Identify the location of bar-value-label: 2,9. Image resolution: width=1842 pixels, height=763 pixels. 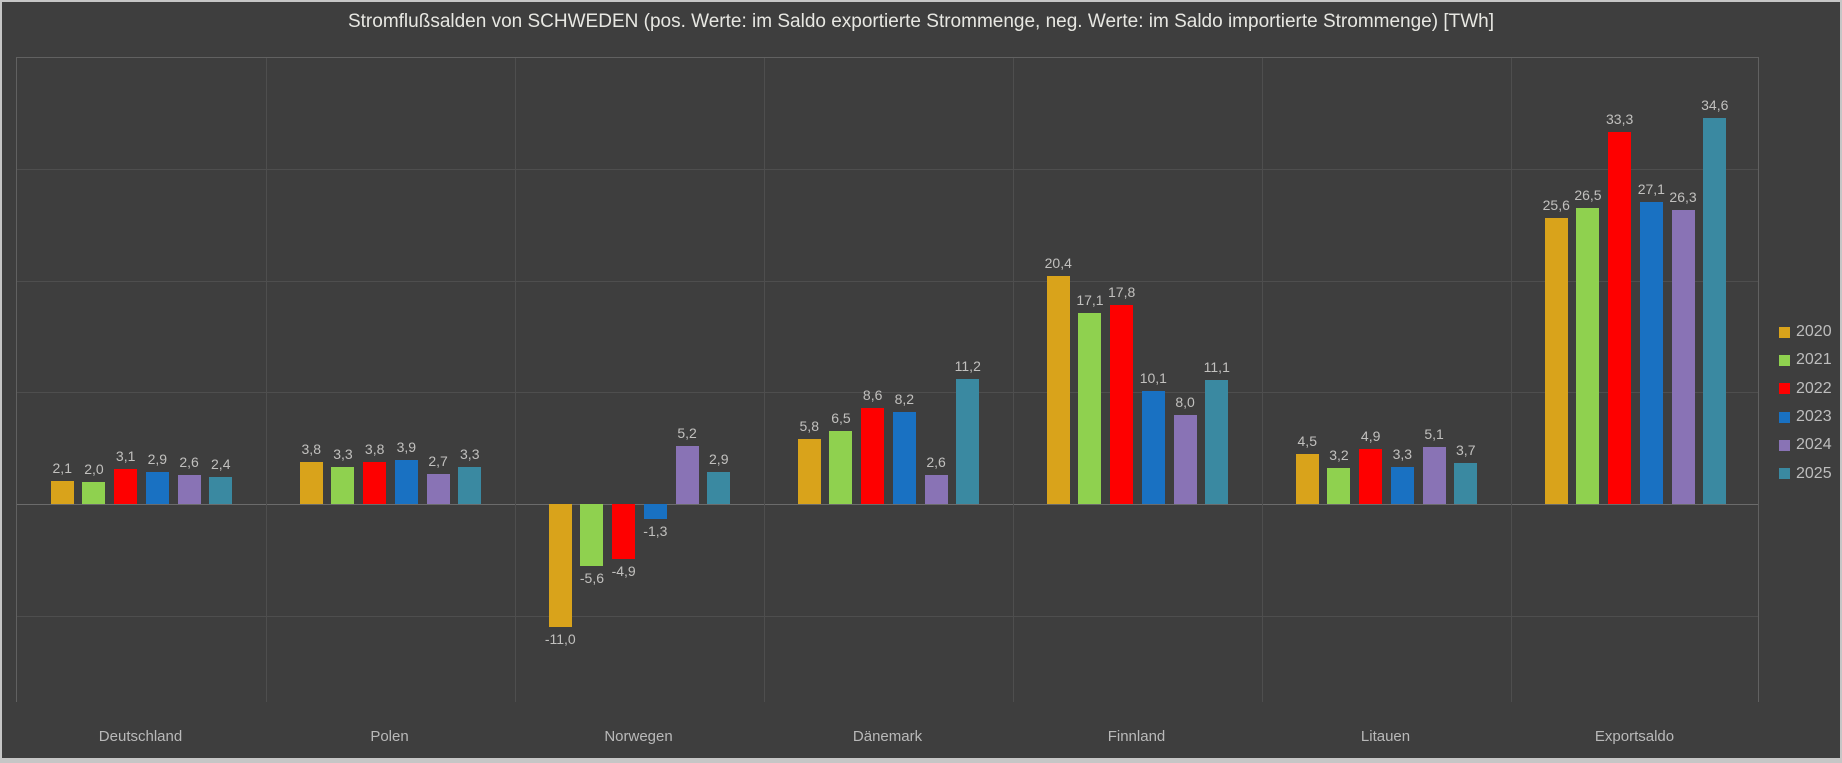
(157, 458).